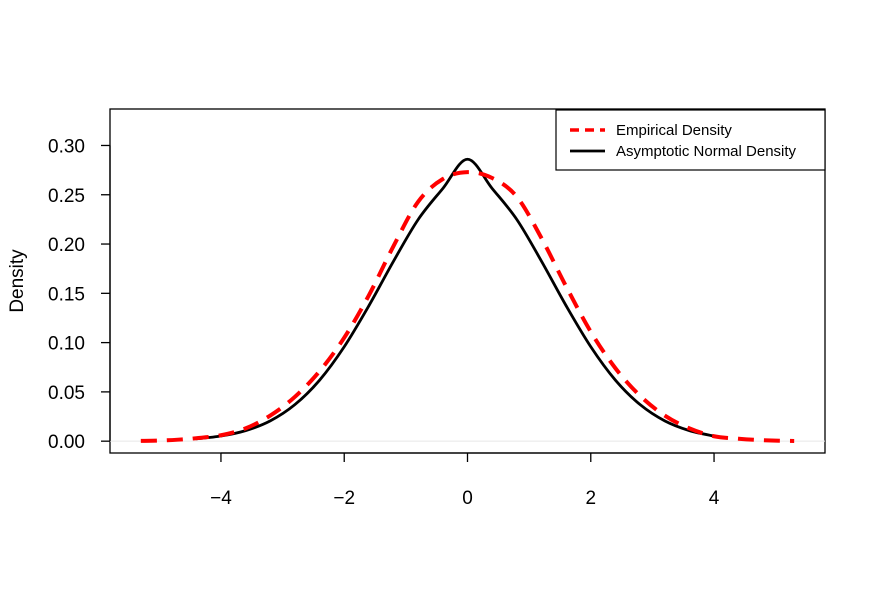  What do you see at coordinates (344, 498) in the screenshot?
I see `x-tick-label: −2` at bounding box center [344, 498].